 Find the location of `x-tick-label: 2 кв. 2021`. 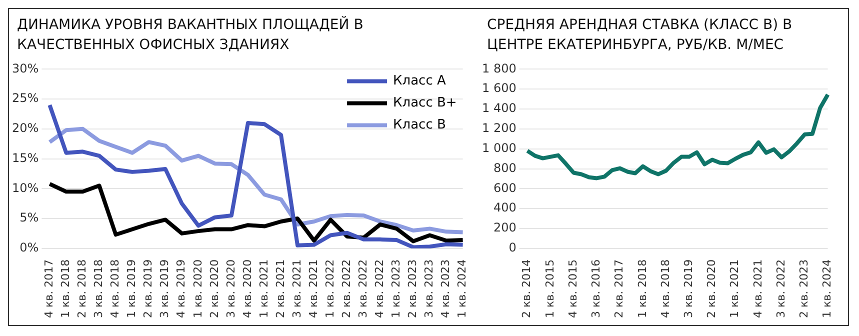

x-tick-label: 2 кв. 2021 is located at coordinates (280, 288).